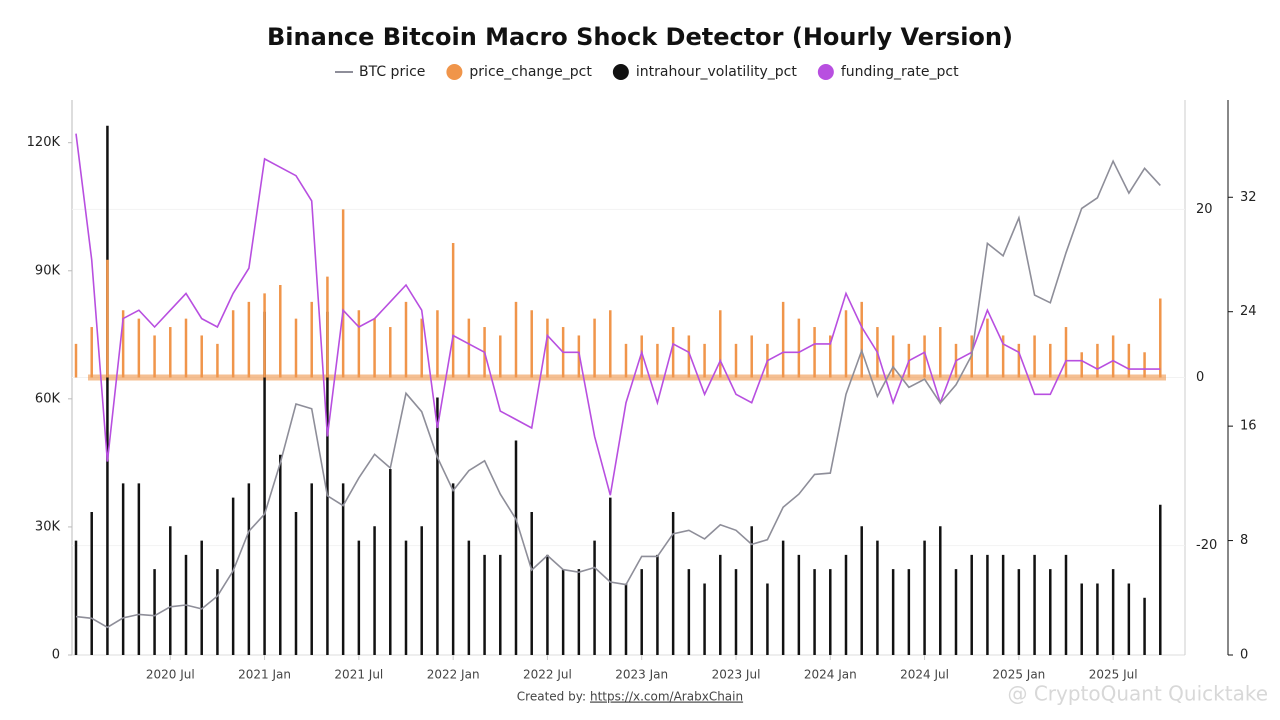  I want to click on legend-label: BTC price, so click(392, 72).